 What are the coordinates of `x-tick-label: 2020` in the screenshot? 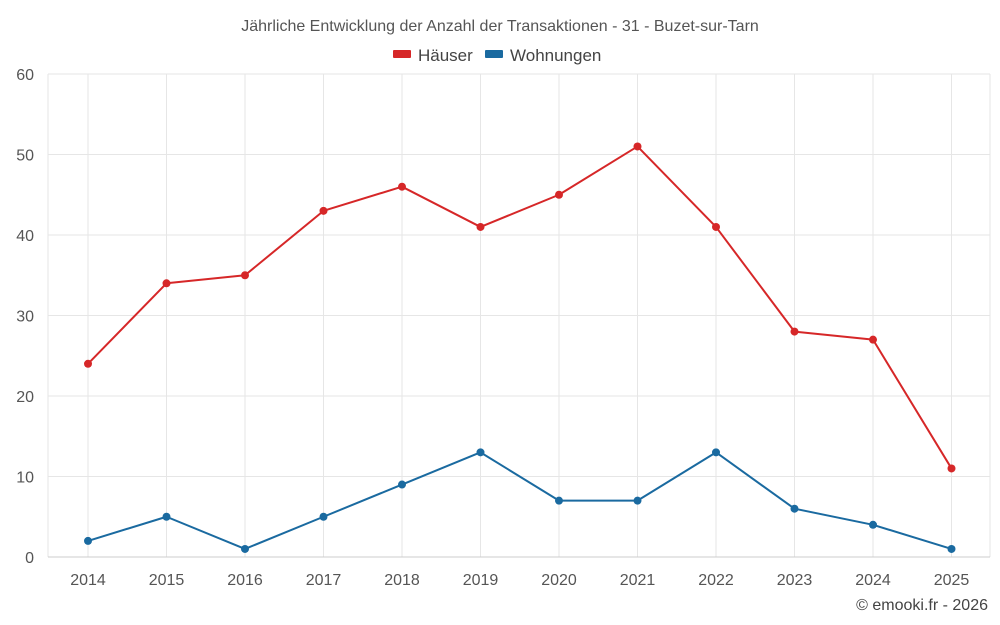 It's located at (559, 580).